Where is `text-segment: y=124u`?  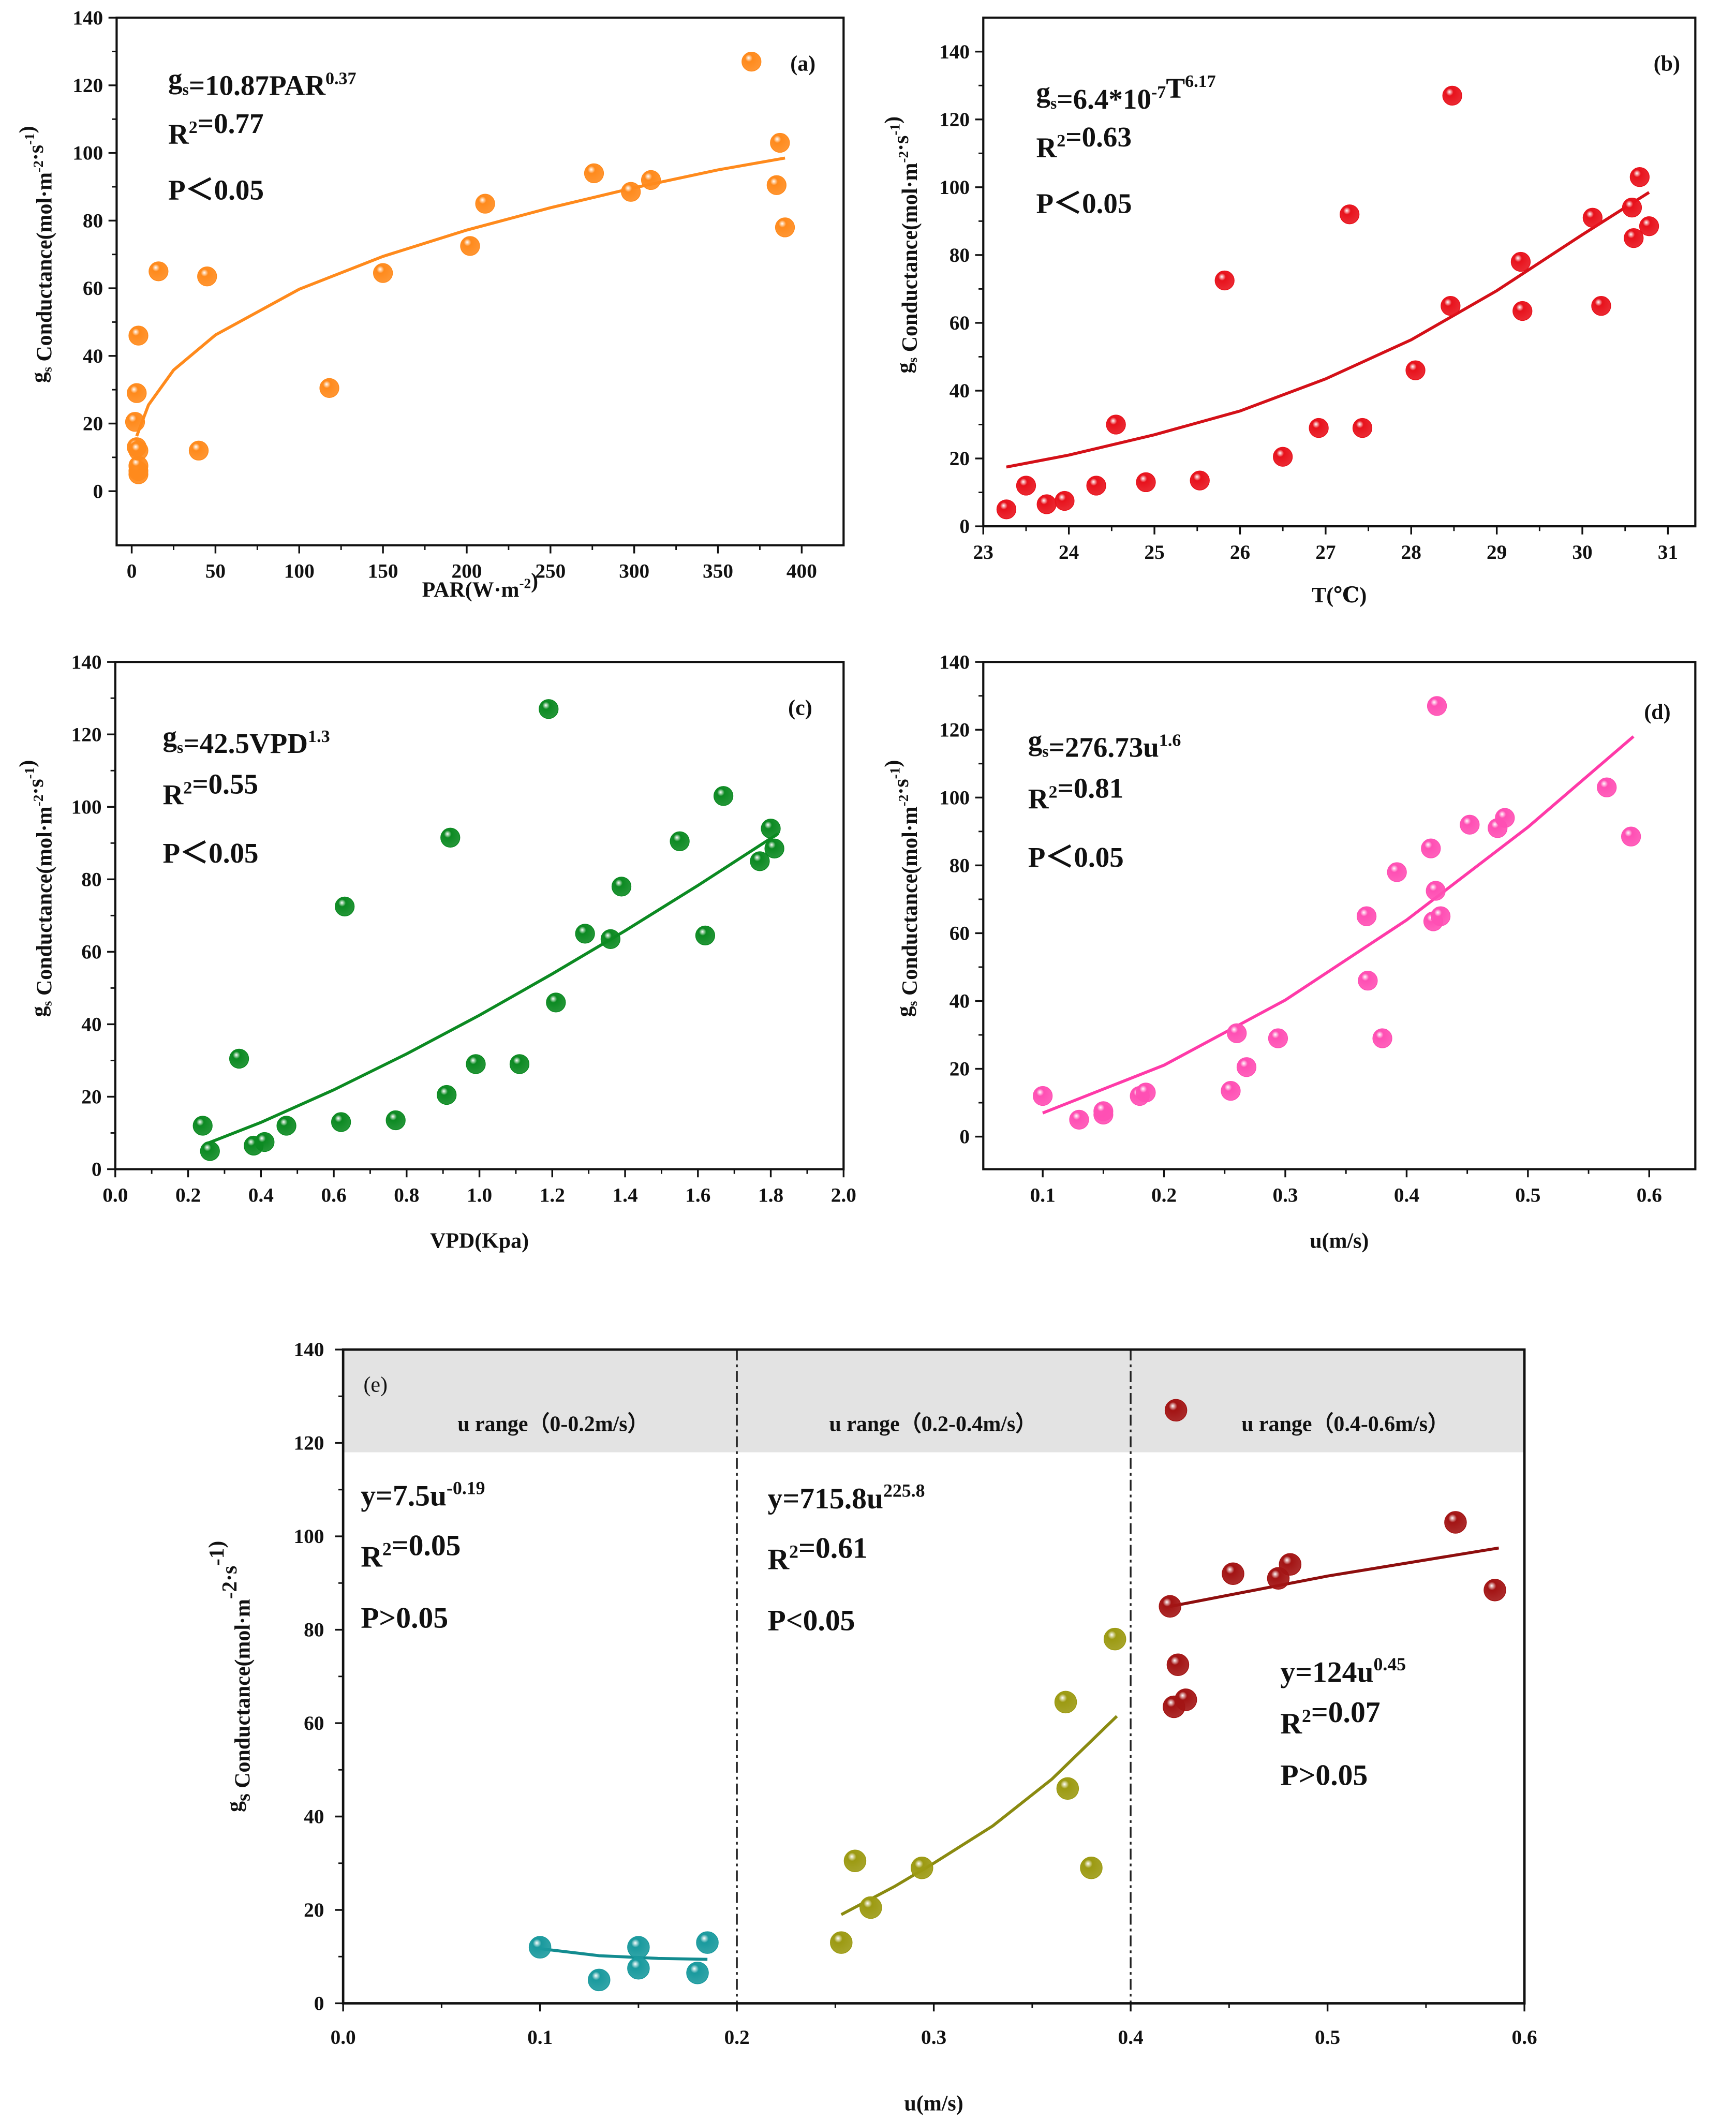
text-segment: y=124u is located at coordinates (1326, 1672).